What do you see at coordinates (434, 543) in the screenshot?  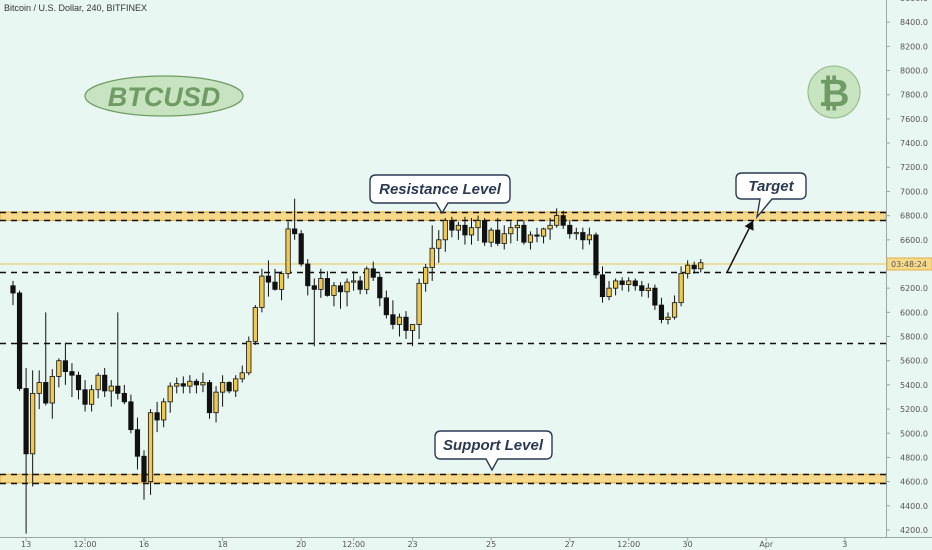 I see `time-axis: 13 12:00 16 18 20 12:00 23 25 27 12:00 30 Apr 3` at bounding box center [434, 543].